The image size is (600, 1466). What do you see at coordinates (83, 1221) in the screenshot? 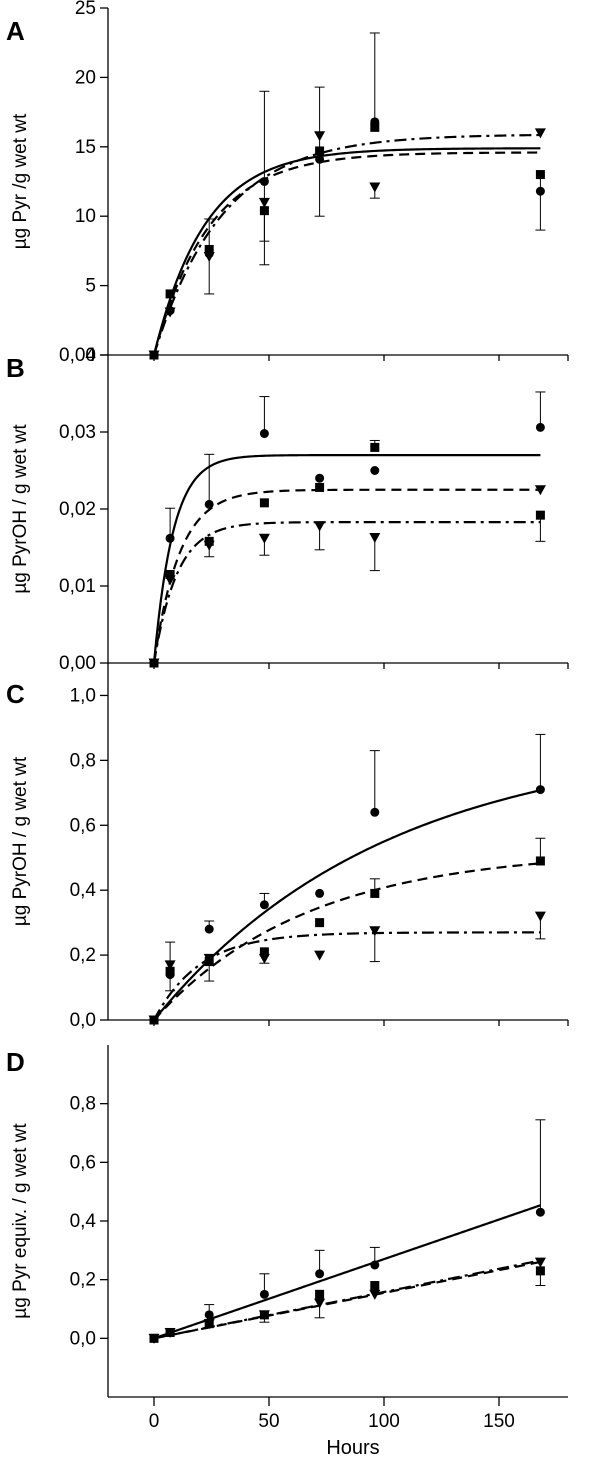
I see `y-tick-label: 0,4` at bounding box center [83, 1221].